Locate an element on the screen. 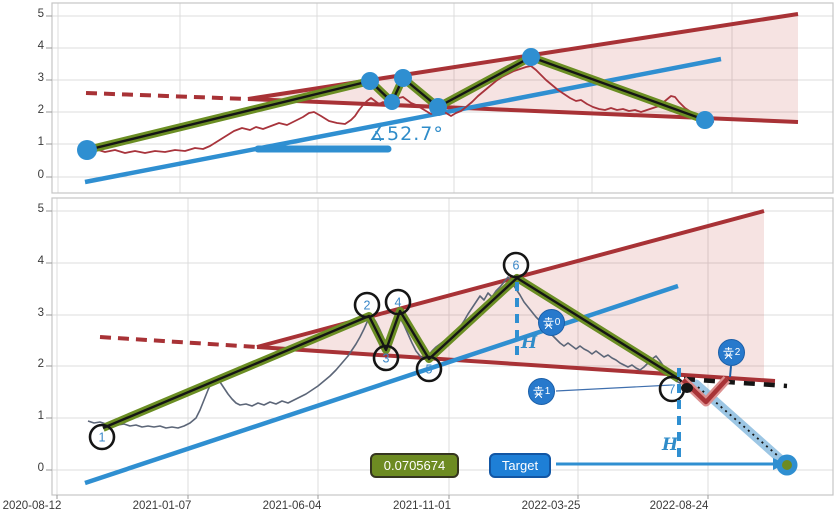 The width and height of the screenshot is (838, 520). sell-badge-2: 2 is located at coordinates (731, 352).